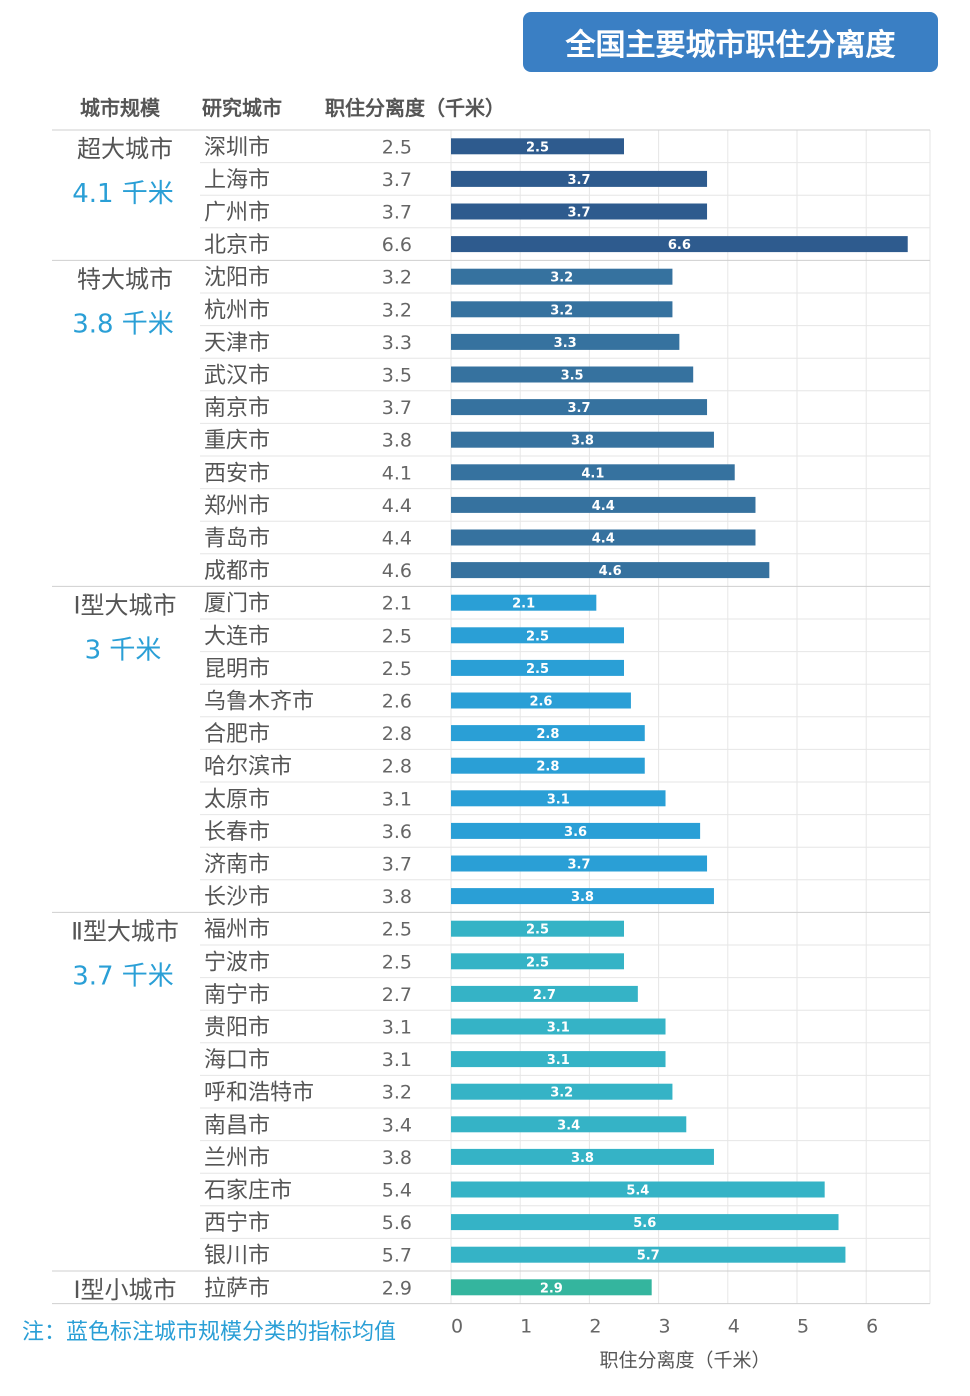 The height and width of the screenshot is (1396, 970). I want to click on x-tick-label: 1, so click(526, 1327).